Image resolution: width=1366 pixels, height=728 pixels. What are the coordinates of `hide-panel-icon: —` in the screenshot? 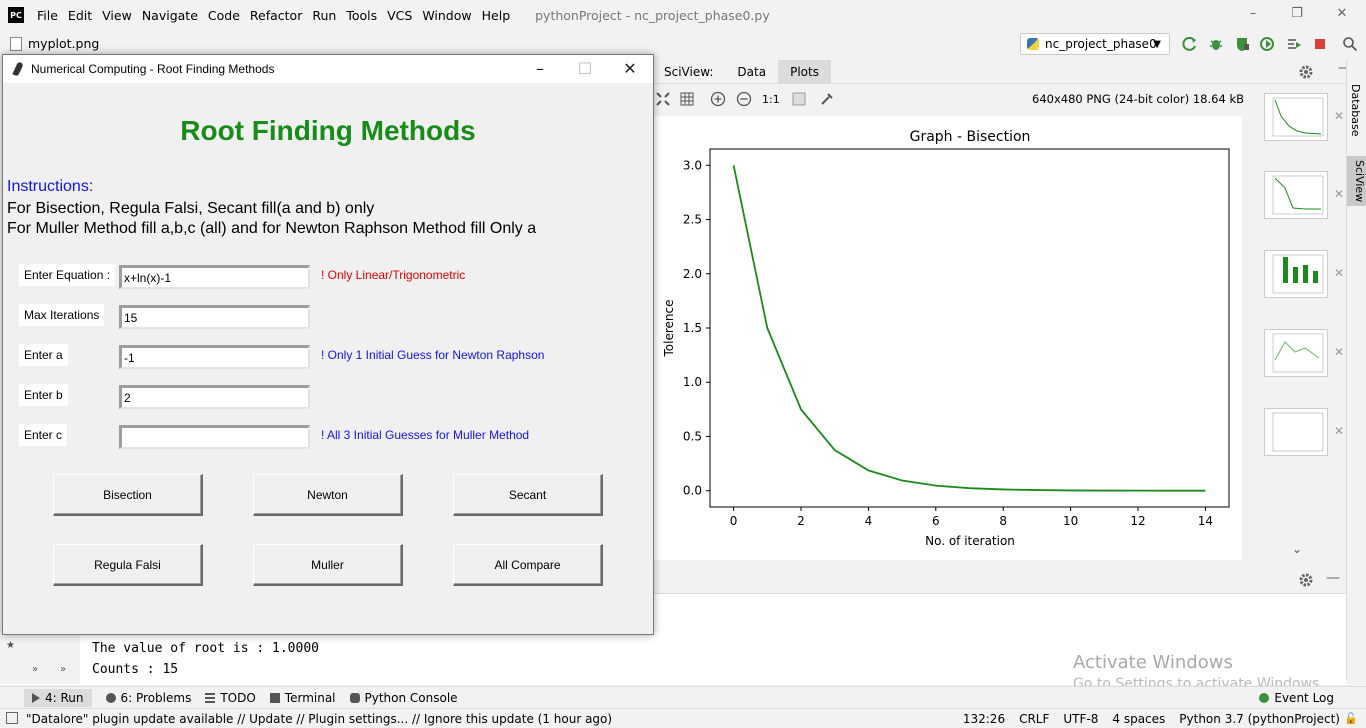 It's located at (1333, 578).